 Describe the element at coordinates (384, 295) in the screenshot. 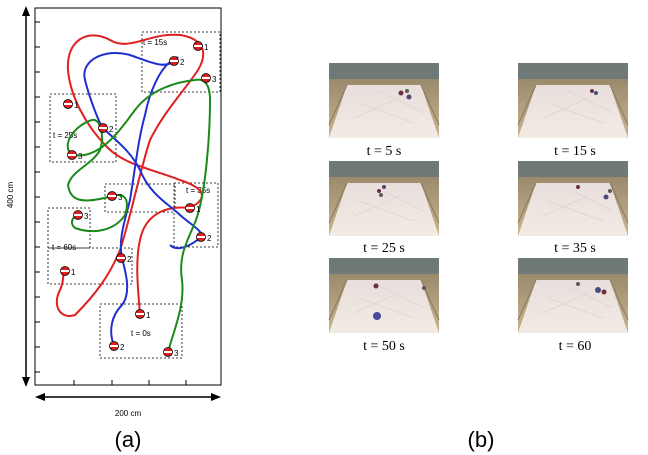

I see `camera-frame-t50` at that location.